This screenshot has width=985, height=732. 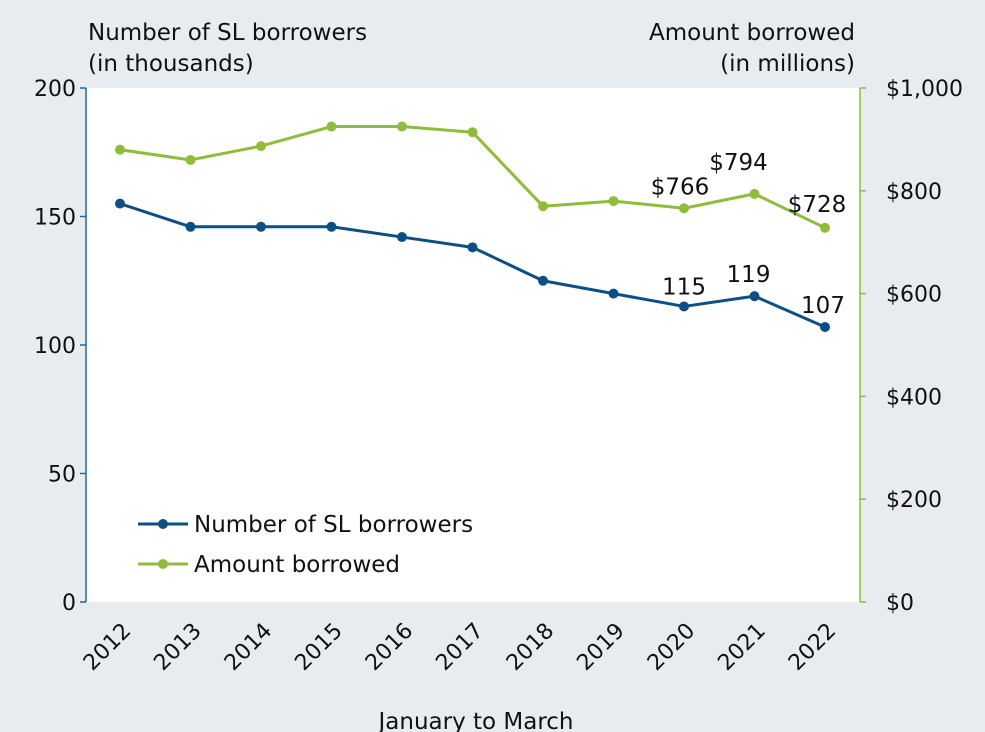 What do you see at coordinates (749, 275) in the screenshot?
I see `data-label-borrowers: 119` at bounding box center [749, 275].